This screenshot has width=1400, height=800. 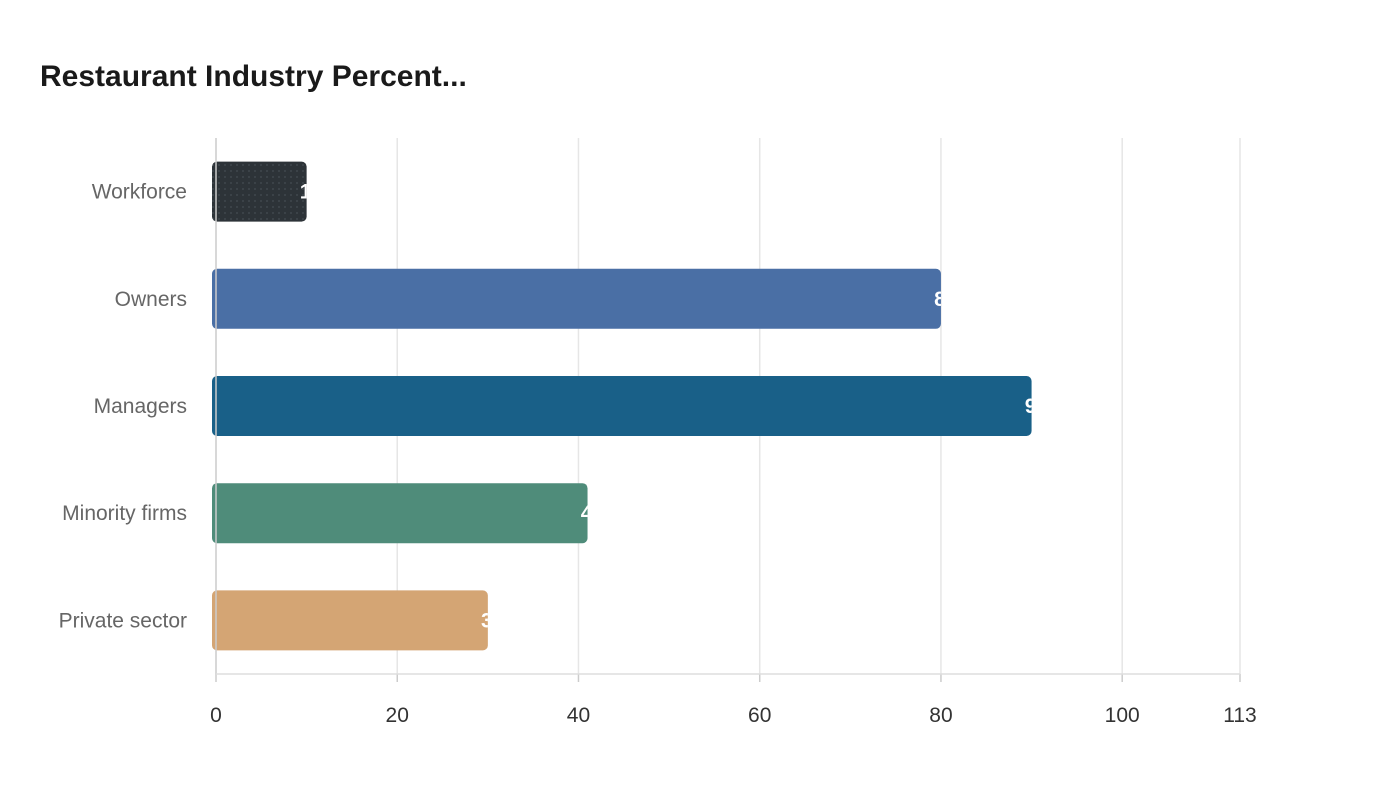 I want to click on x-tick-label: 20, so click(x=397, y=715).